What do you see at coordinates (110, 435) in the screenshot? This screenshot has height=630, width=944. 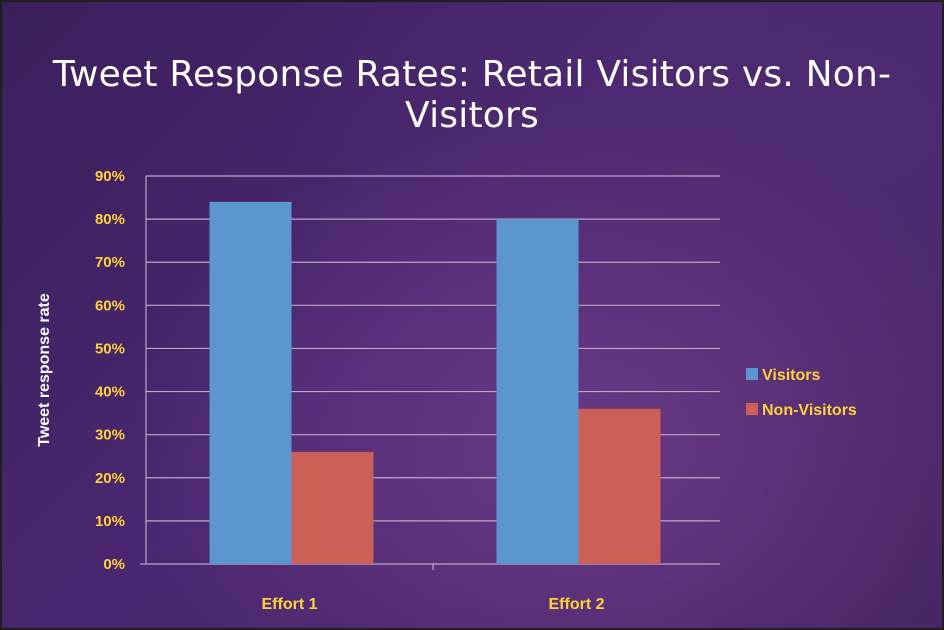 I see `y-tick-label: 30%` at bounding box center [110, 435].